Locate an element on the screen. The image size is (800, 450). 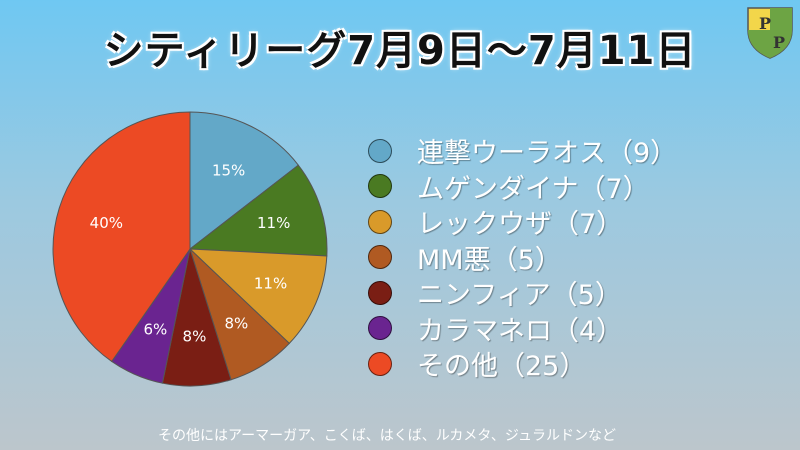
legend-label: その他（25） is located at coordinates (502, 367).